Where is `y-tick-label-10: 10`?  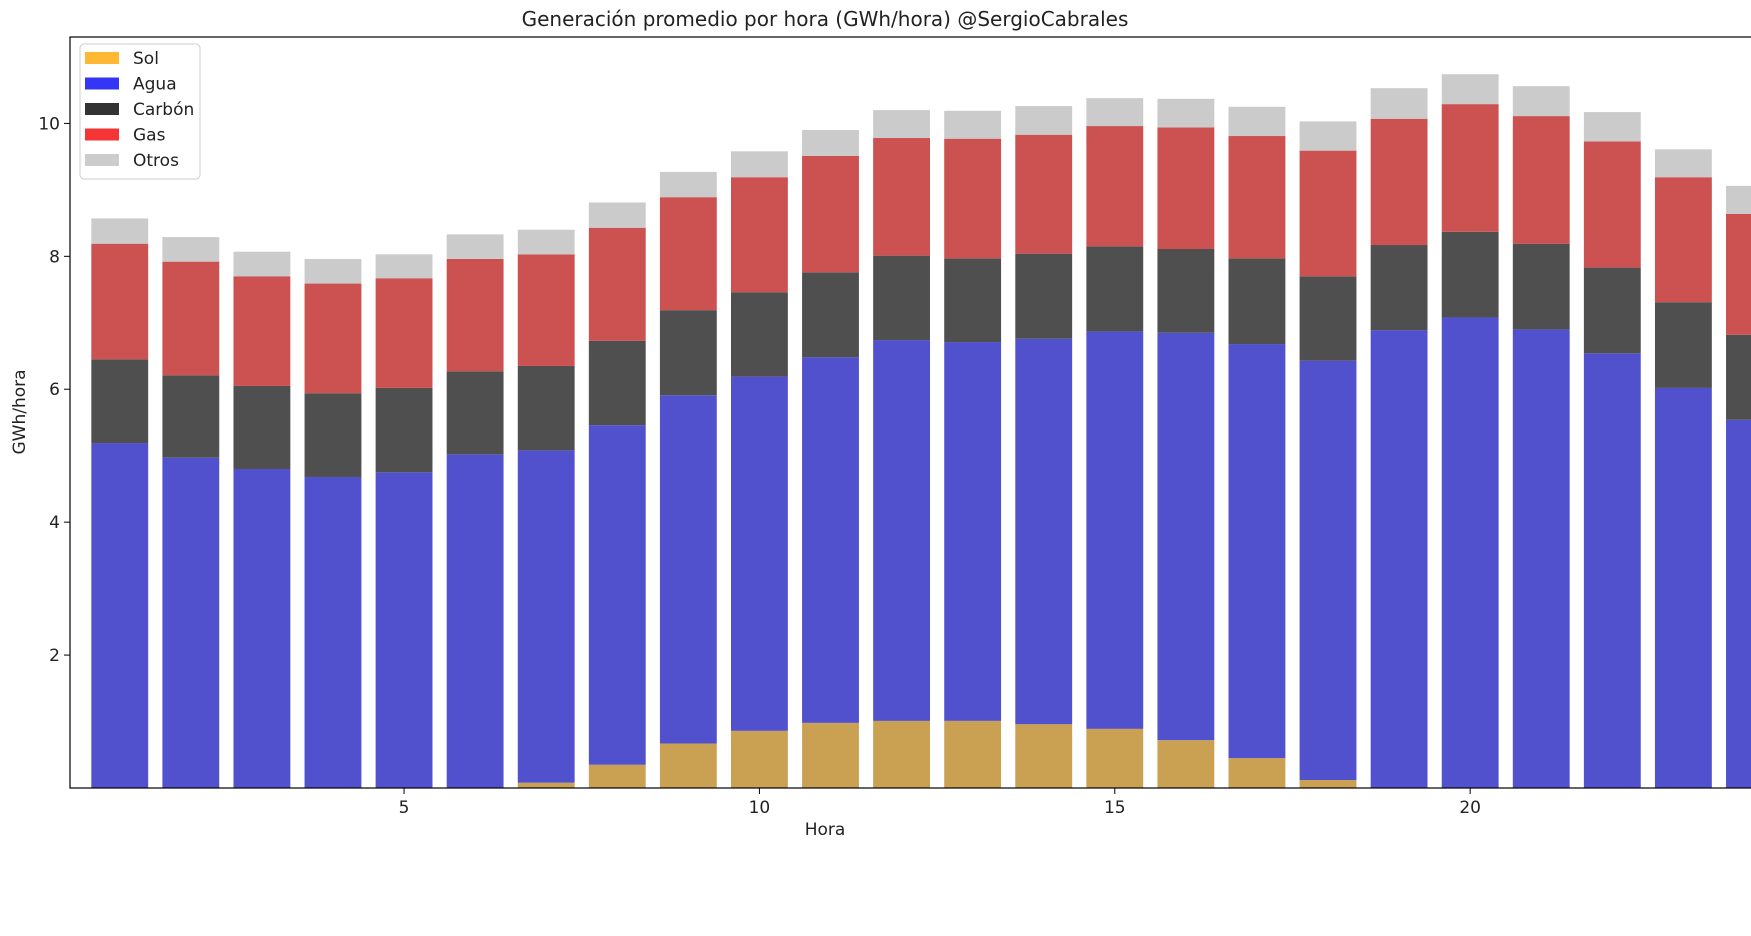 y-tick-label-10: 10 is located at coordinates (49, 124).